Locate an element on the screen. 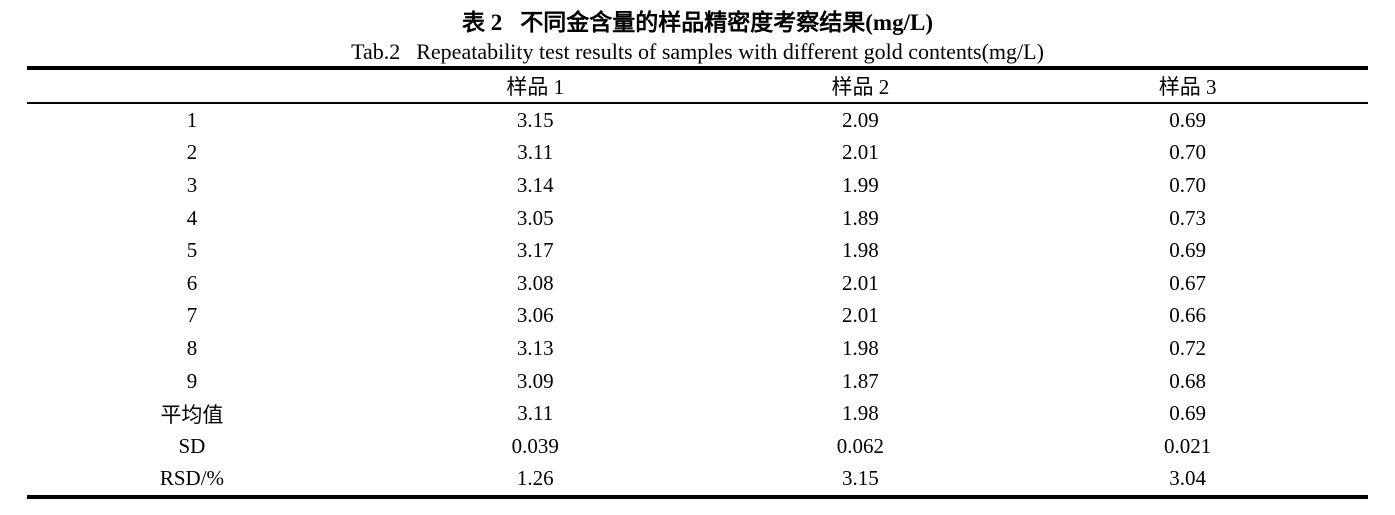 Image resolution: width=1395 pixels, height=515 pixels. table-cell: 0.021 is located at coordinates (1188, 445).